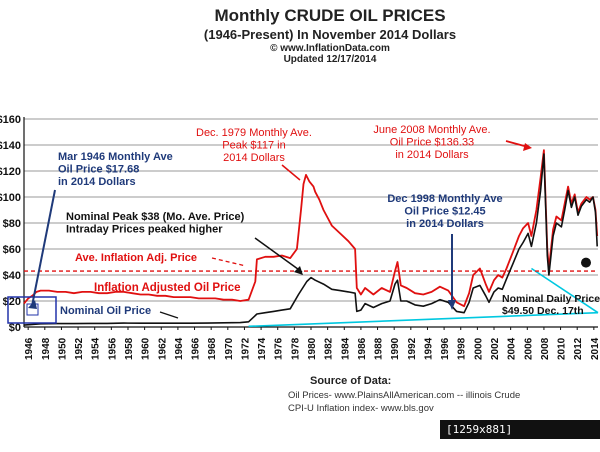 This screenshot has width=600, height=452. What do you see at coordinates (254, 158) in the screenshot?
I see `annotation-dec-1979-line: 2014 Dollars` at bounding box center [254, 158].